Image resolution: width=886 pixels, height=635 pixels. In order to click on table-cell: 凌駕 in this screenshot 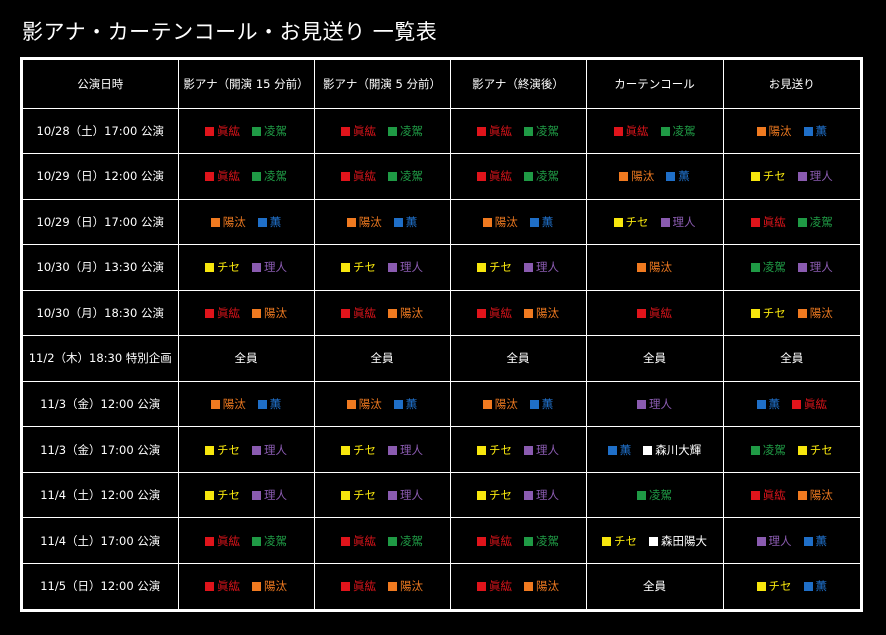, I will do `click(654, 495)`.